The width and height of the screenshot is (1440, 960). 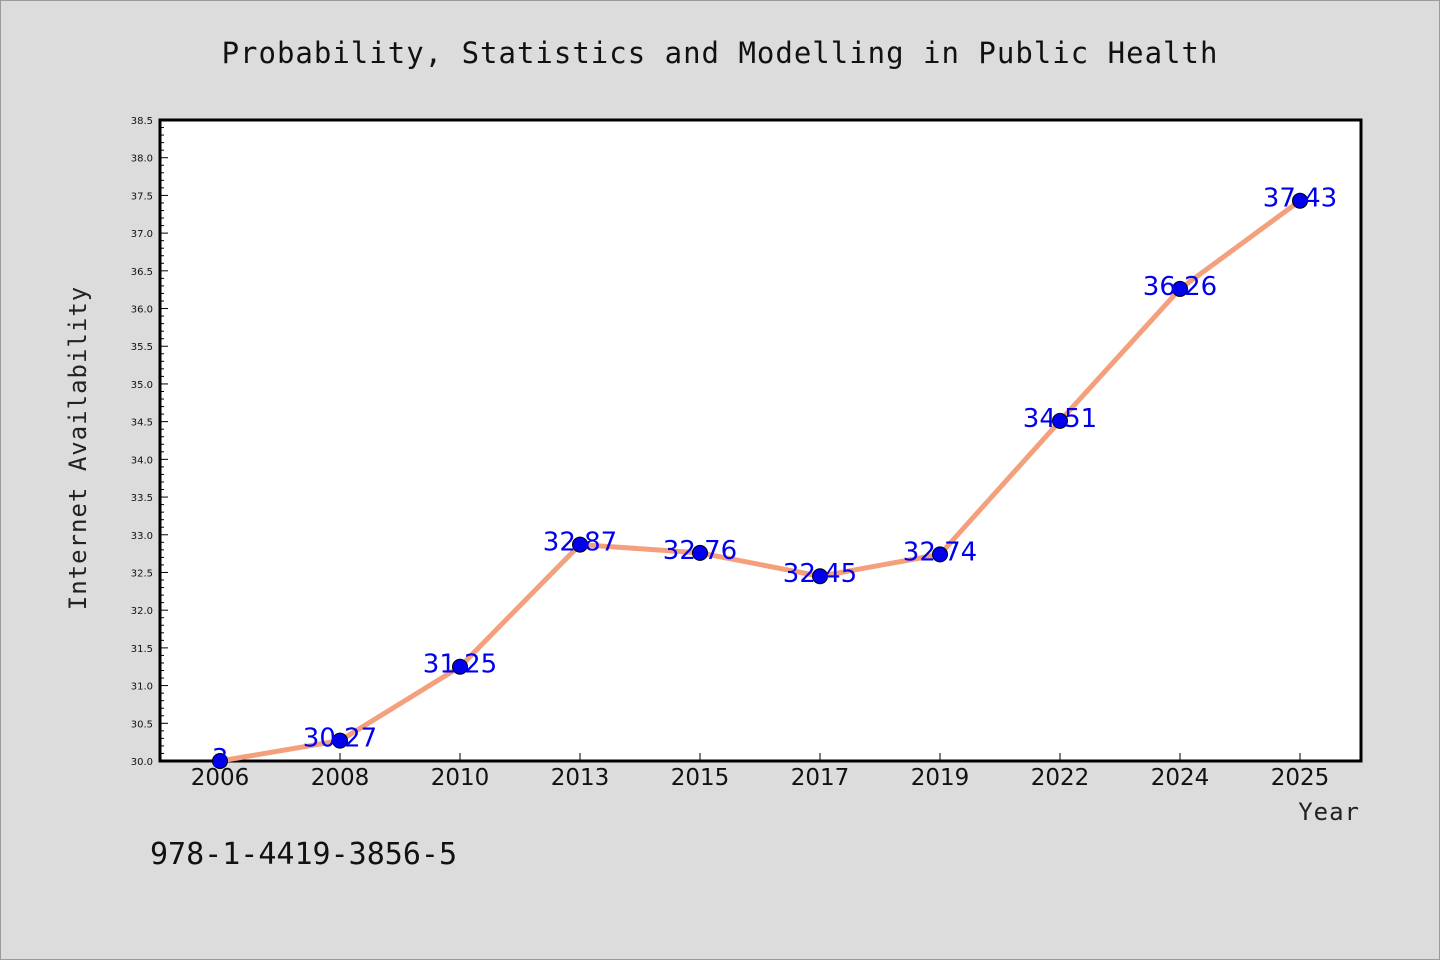 I want to click on data-label: 37.43, so click(x=1300, y=199).